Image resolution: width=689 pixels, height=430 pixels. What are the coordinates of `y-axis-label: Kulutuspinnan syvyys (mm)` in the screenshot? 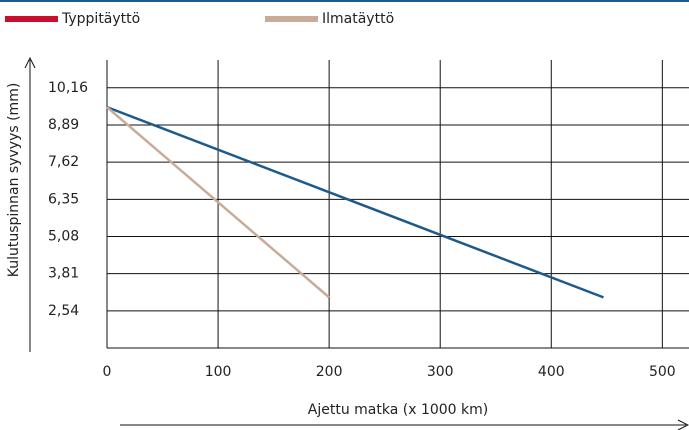 It's located at (14, 180).